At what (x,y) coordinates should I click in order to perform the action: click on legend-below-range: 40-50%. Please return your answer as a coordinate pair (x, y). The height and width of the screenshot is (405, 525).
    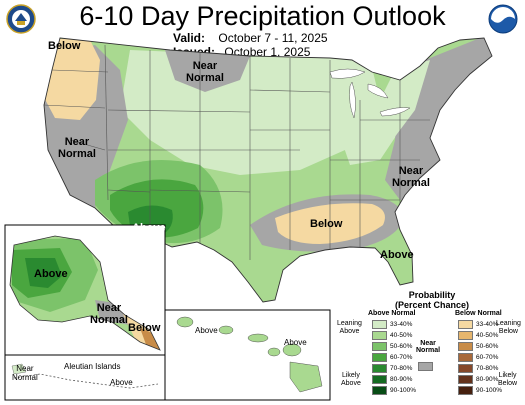
    Looking at the image, I should click on (487, 335).